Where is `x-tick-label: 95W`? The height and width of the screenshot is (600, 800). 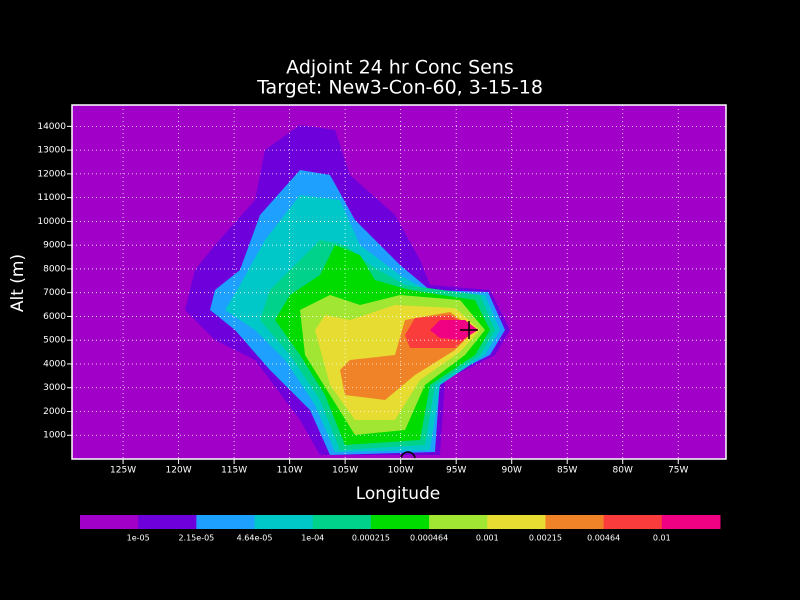 x-tick-label: 95W is located at coordinates (456, 471).